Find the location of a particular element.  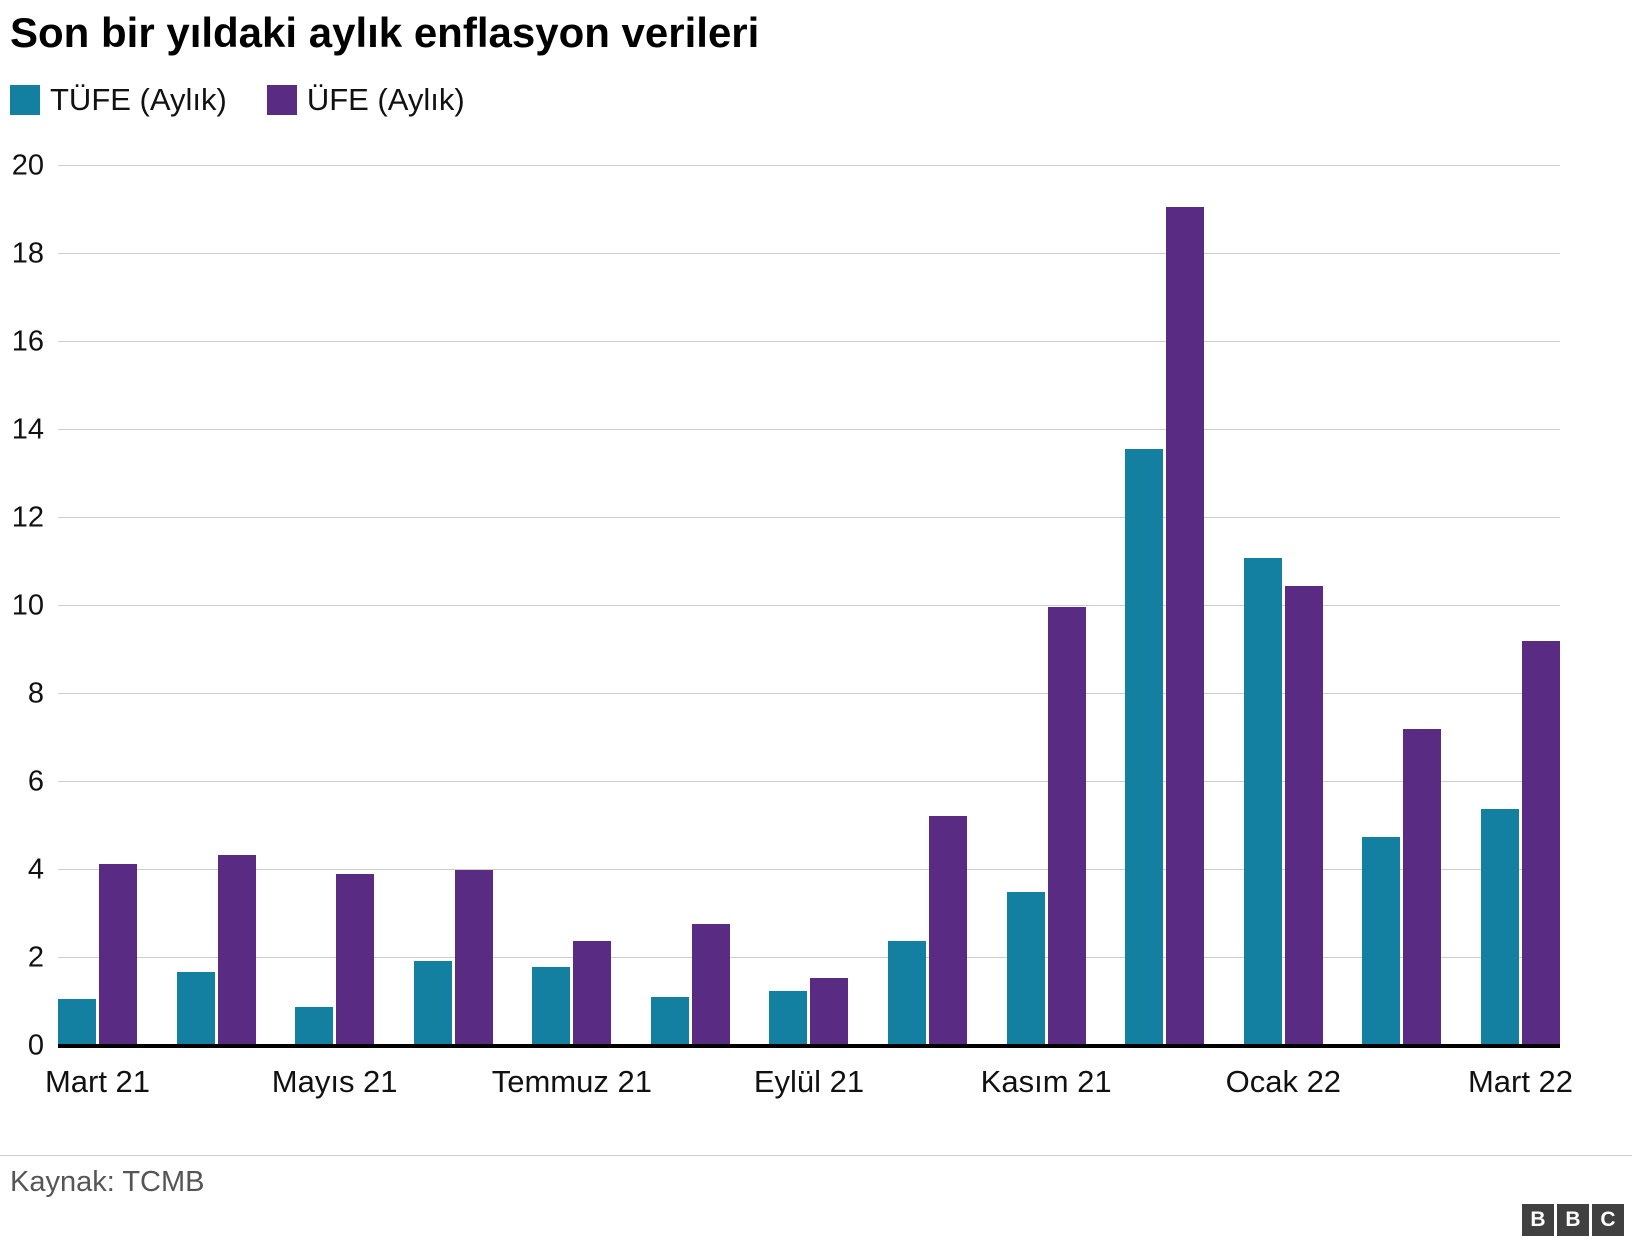

y-tick-label: 14 is located at coordinates (27, 429).